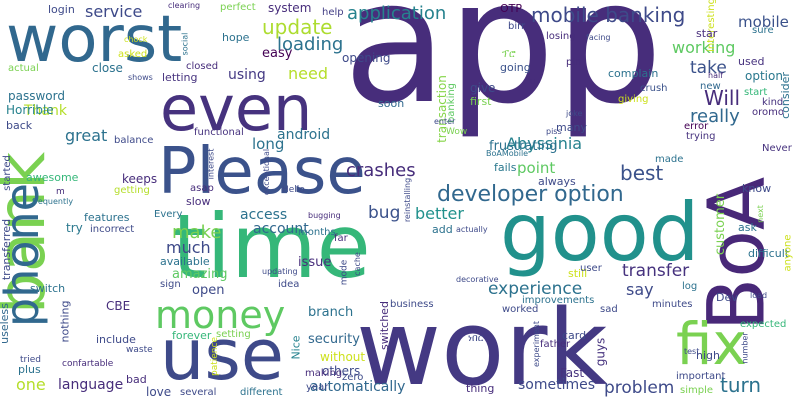  What do you see at coordinates (233, 334) in the screenshot?
I see `word-setting: setting` at bounding box center [233, 334].